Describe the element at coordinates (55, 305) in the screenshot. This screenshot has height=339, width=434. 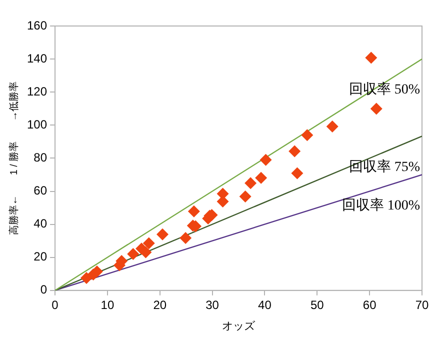
I see `x-tick-label: 0` at that location.